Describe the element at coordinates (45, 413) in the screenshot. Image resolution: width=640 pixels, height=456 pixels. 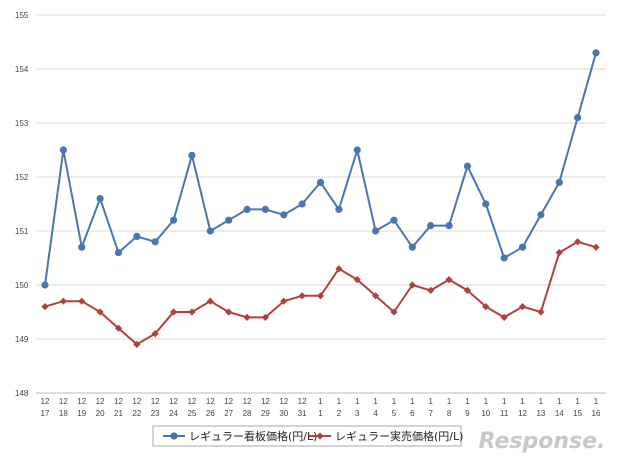
I see `x-tick-label-day: 17` at that location.